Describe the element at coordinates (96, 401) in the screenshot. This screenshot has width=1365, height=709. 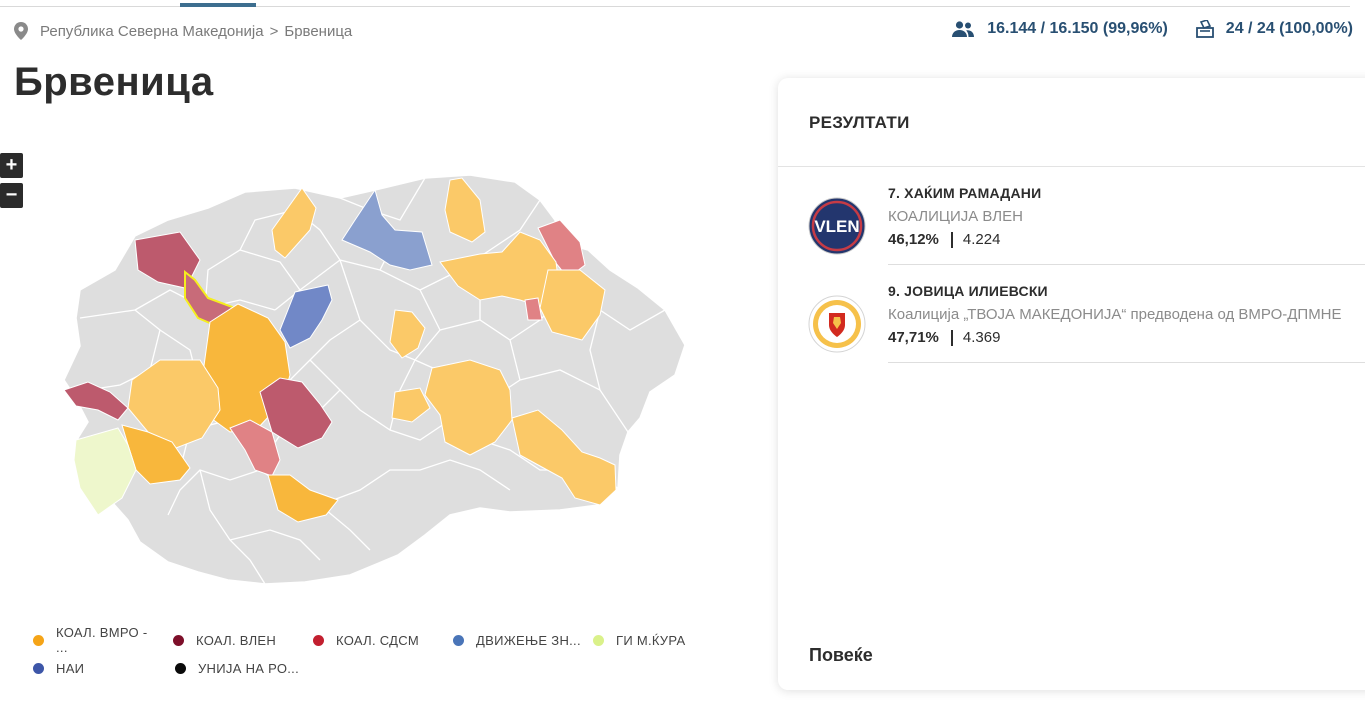
I see `region-vlen-debar` at that location.